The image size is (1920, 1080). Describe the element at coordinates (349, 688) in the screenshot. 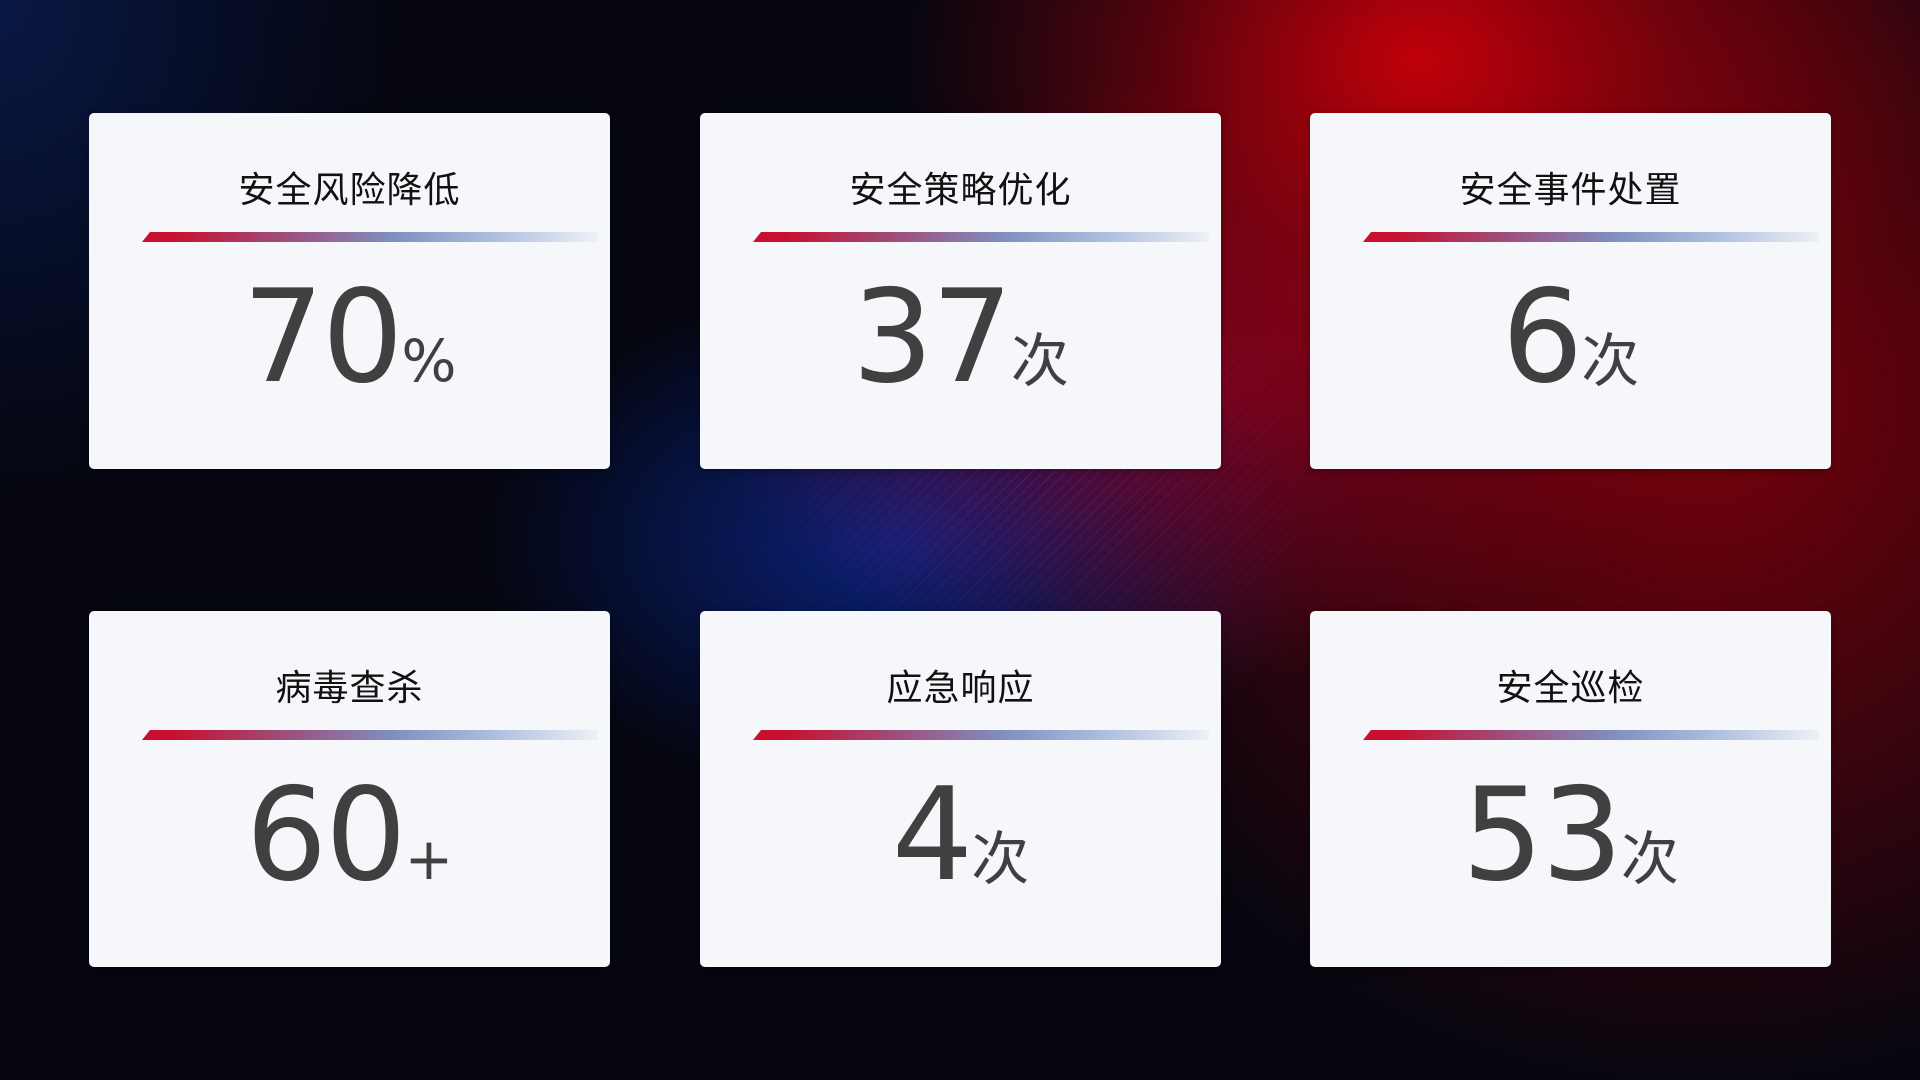

I see `card-title: 病毒查杀` at that location.